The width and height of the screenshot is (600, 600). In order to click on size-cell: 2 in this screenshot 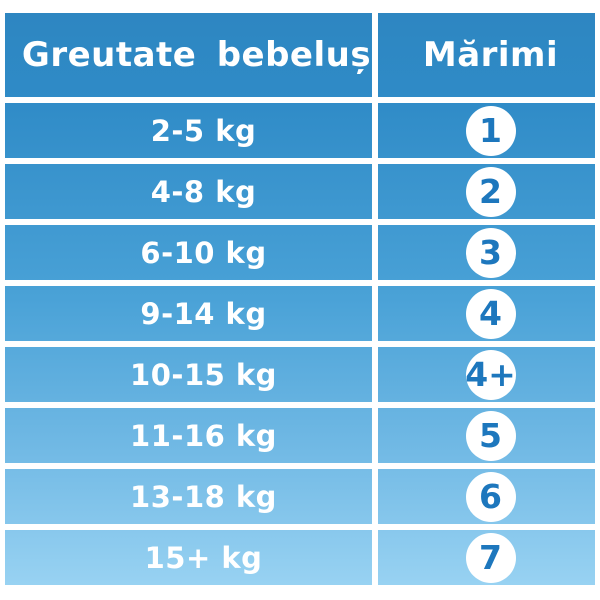, I will do `click(483, 191)`.